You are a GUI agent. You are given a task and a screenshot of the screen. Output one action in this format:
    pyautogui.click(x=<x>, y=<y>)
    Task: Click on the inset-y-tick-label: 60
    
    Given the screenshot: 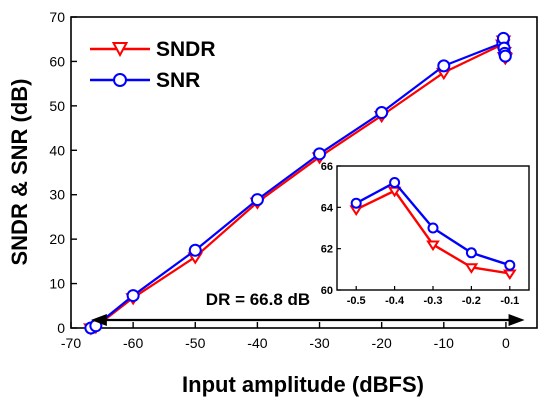 What is the action you would take?
    pyautogui.click(x=327, y=291)
    